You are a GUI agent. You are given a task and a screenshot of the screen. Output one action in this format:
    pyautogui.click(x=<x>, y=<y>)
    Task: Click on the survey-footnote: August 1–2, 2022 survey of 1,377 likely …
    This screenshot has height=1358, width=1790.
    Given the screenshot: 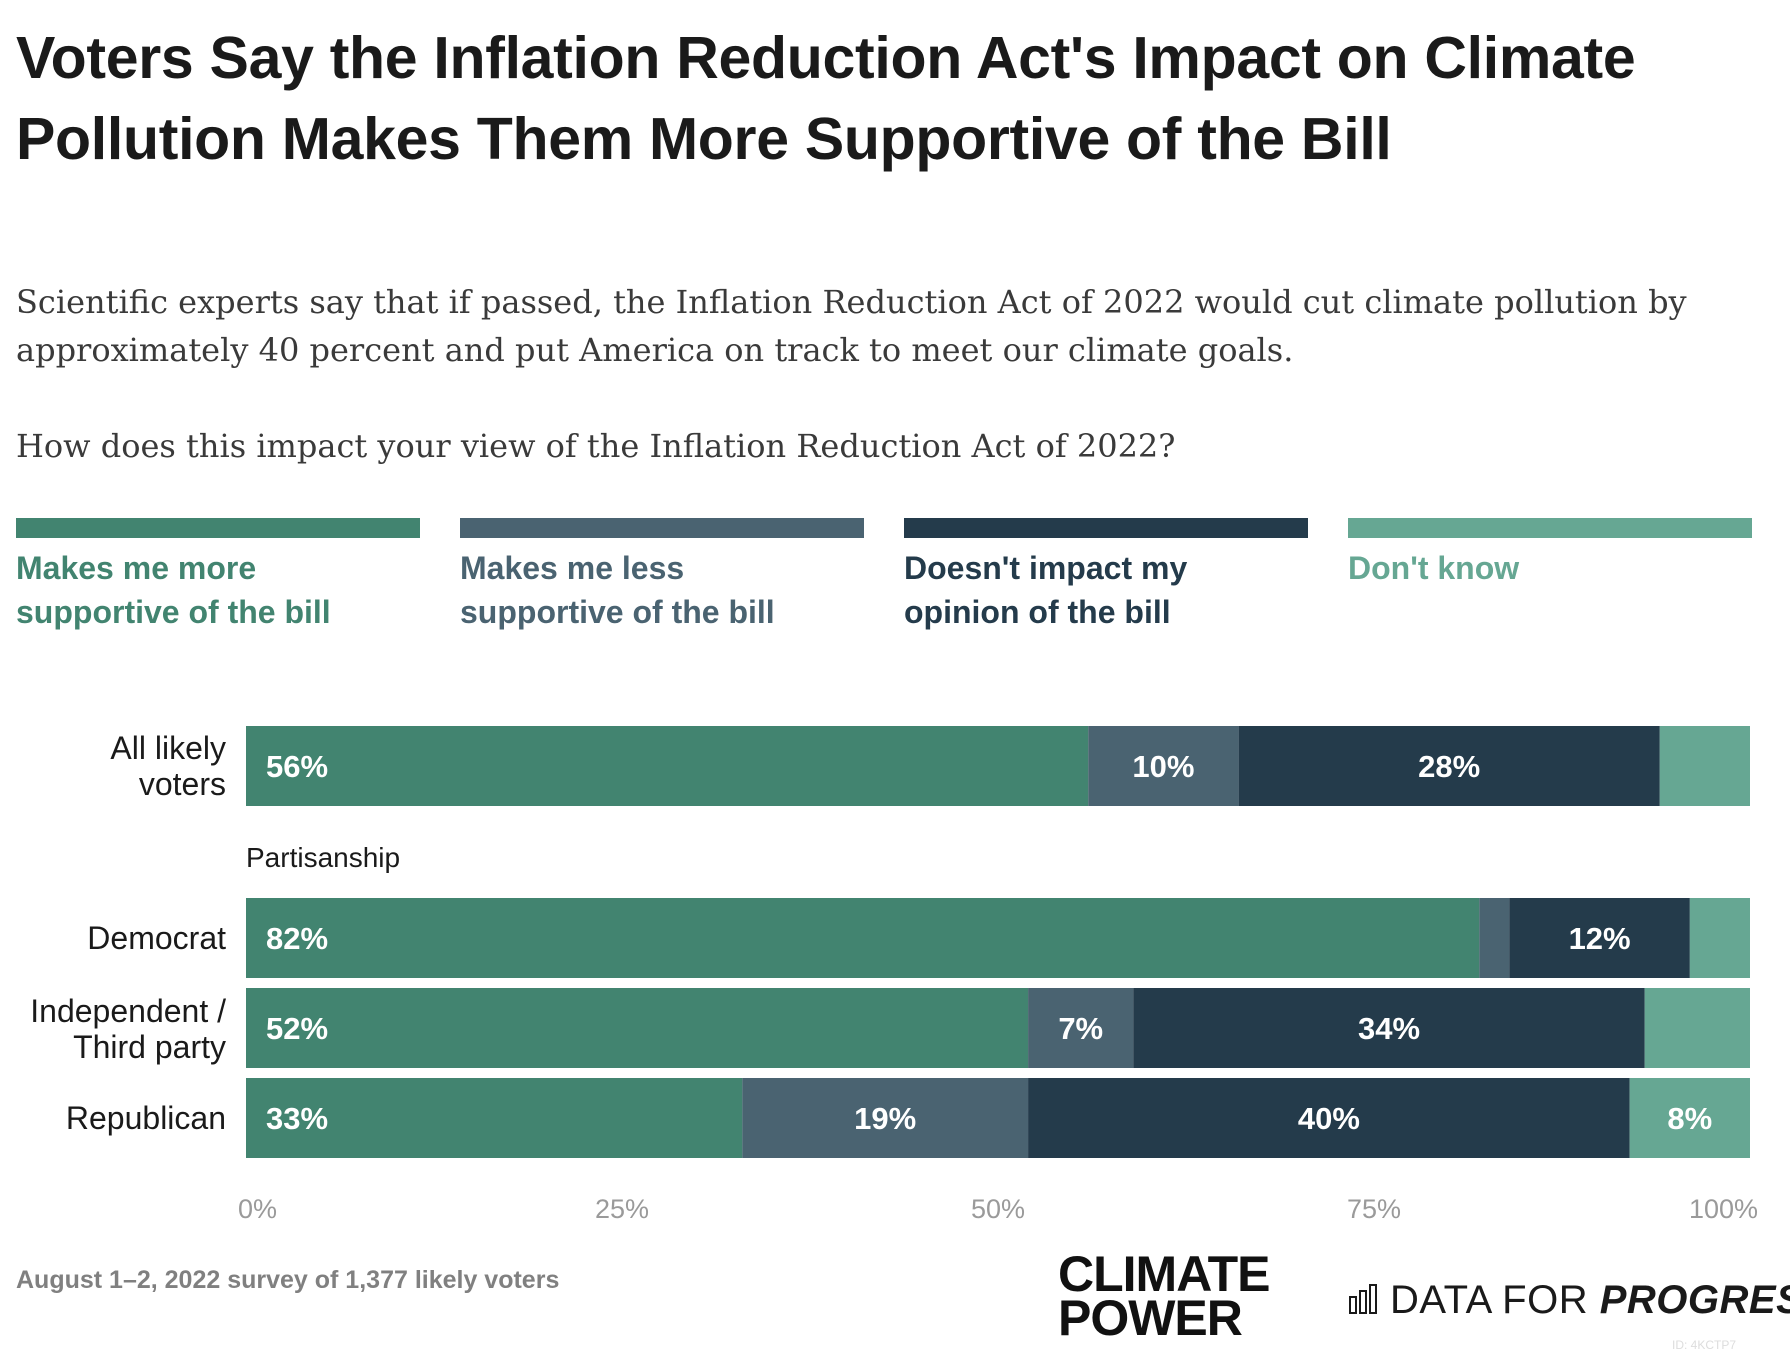 What is the action you would take?
    pyautogui.click(x=288, y=1280)
    